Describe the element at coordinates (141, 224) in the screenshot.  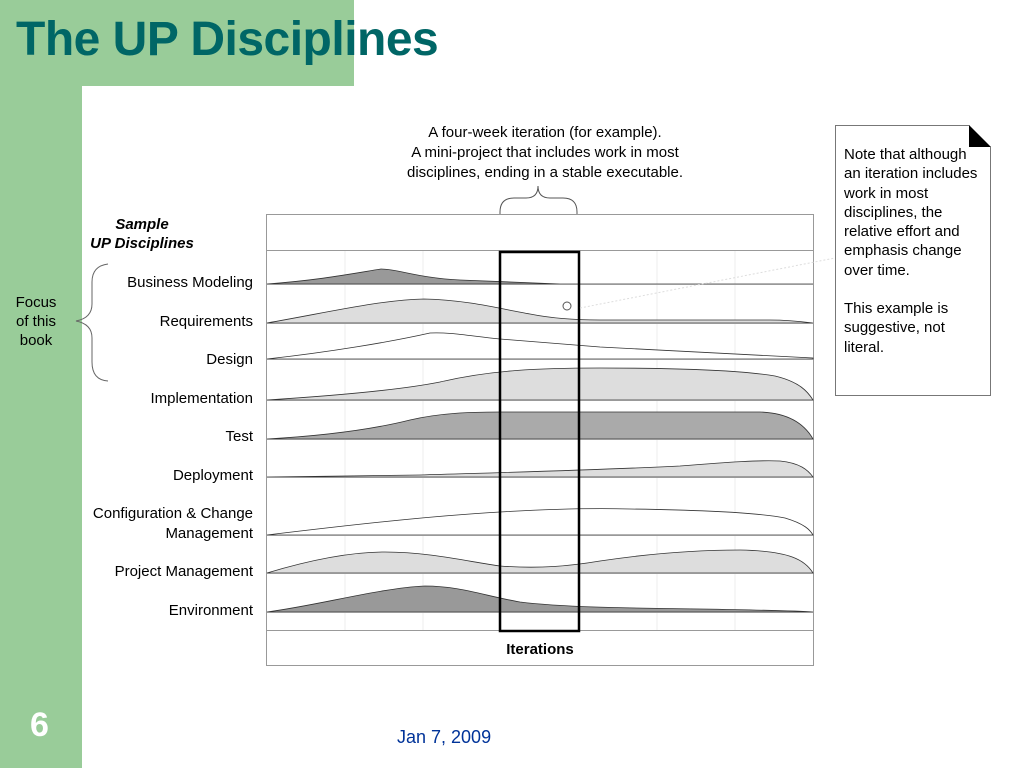
I see `sample-heading-line-1: Sample` at that location.